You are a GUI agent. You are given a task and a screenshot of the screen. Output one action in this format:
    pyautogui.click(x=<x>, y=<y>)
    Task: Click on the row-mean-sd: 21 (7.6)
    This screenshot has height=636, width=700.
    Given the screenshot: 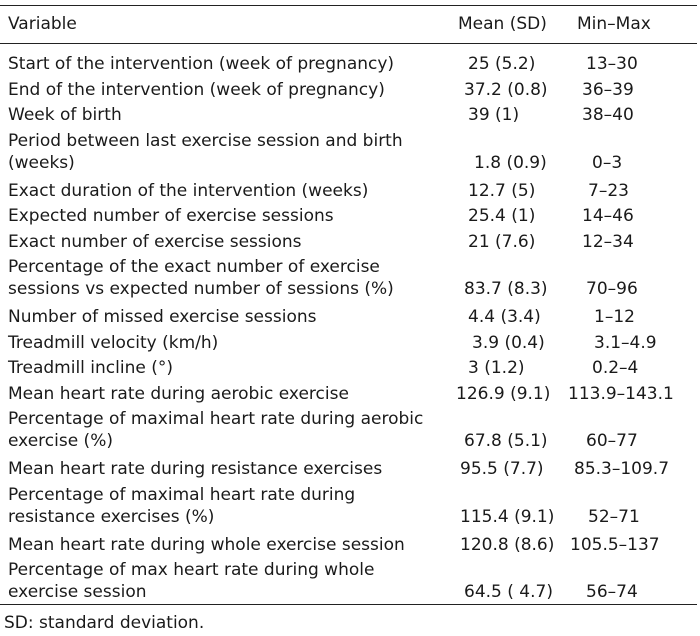 What is the action you would take?
    pyautogui.click(x=502, y=241)
    